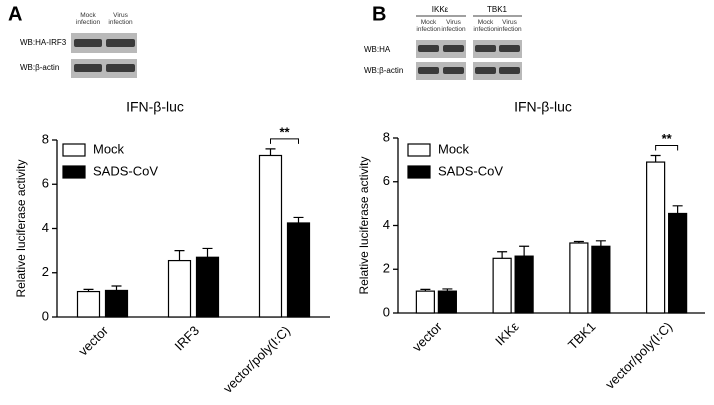  What do you see at coordinates (187, 338) in the screenshot?
I see `x-tick-label: IRF3` at bounding box center [187, 338].